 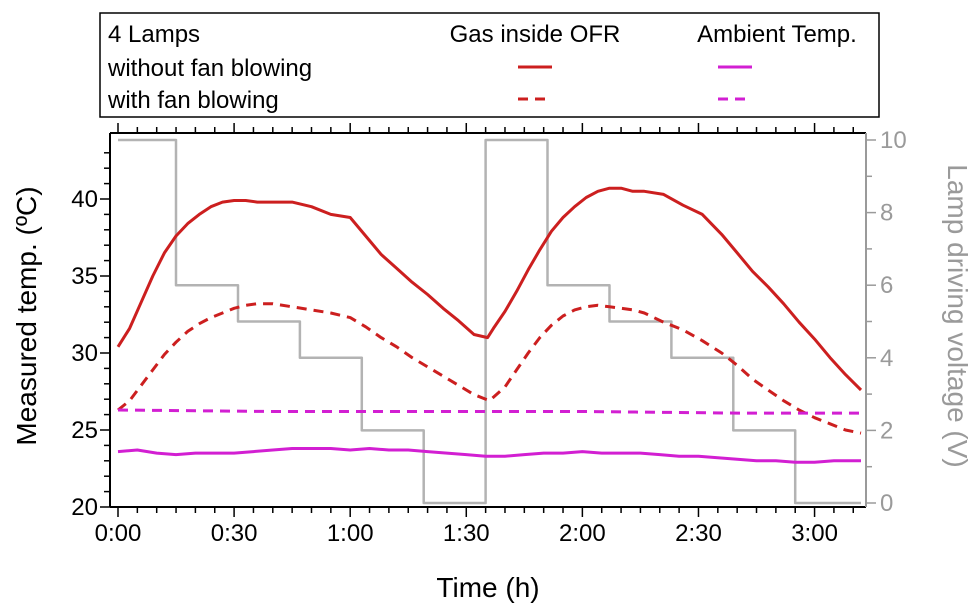 What do you see at coordinates (886, 285) in the screenshot?
I see `y-right-tick-label: 6` at bounding box center [886, 285].